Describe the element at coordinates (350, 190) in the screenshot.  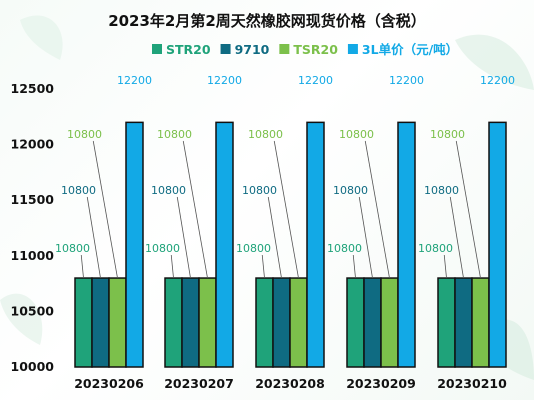
I see `data-label-3-1: 10800` at that location.